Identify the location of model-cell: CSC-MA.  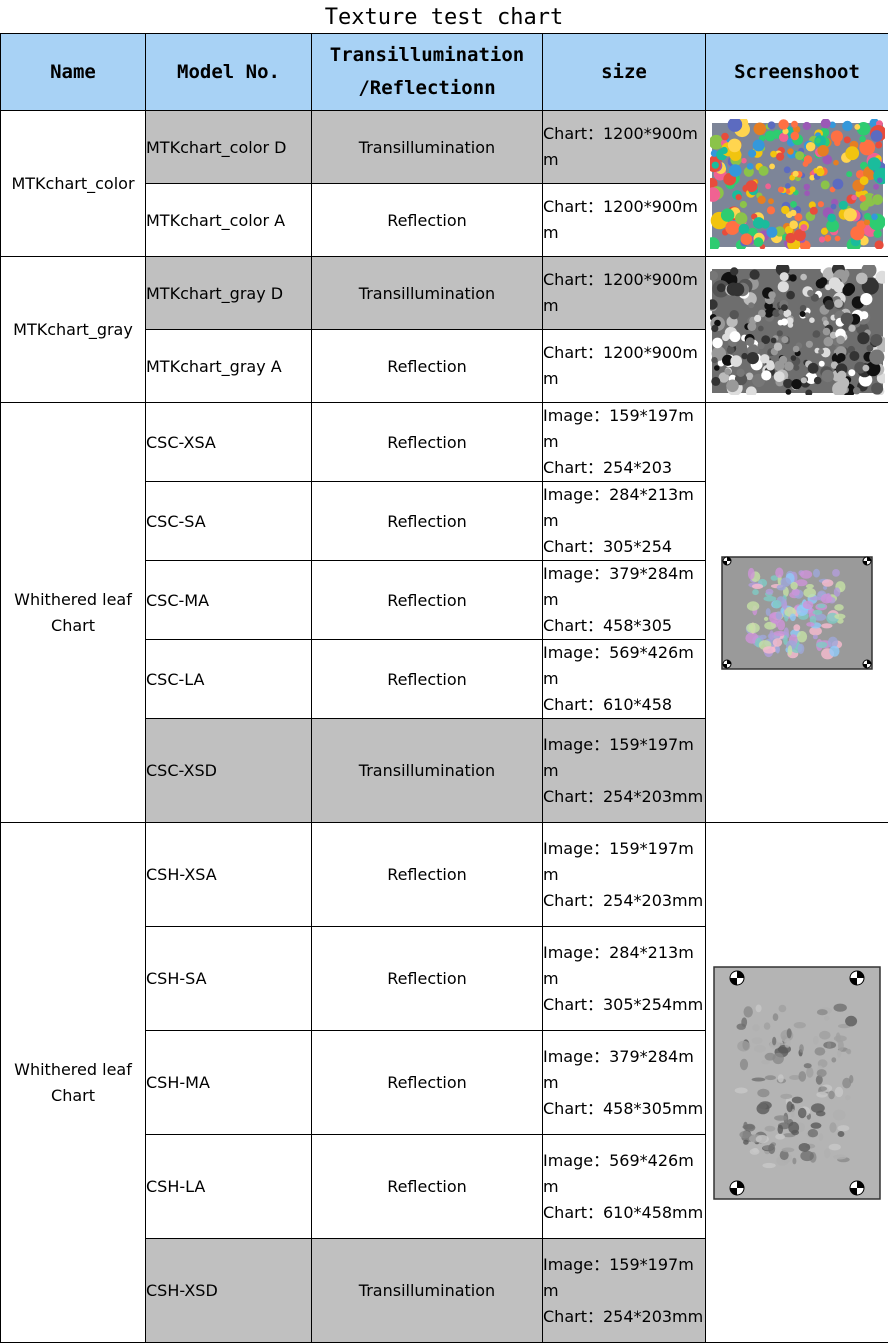
(229, 600).